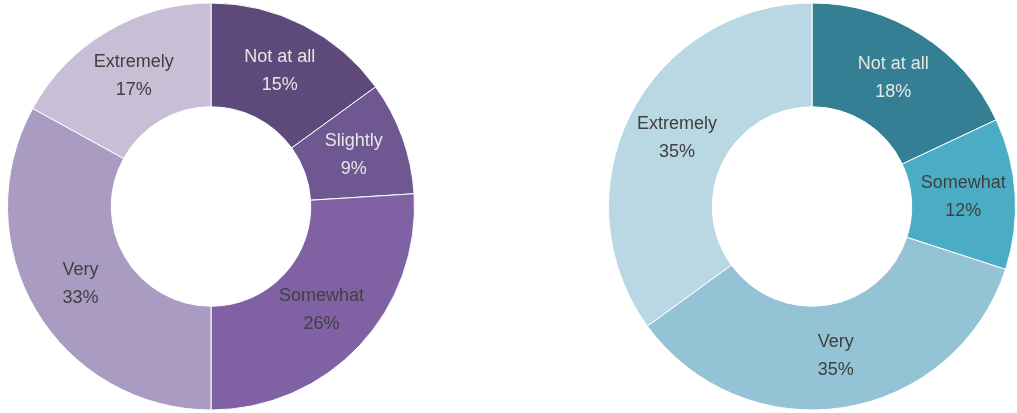  Describe the element at coordinates (963, 209) in the screenshot. I see `data-label: 12%` at that location.